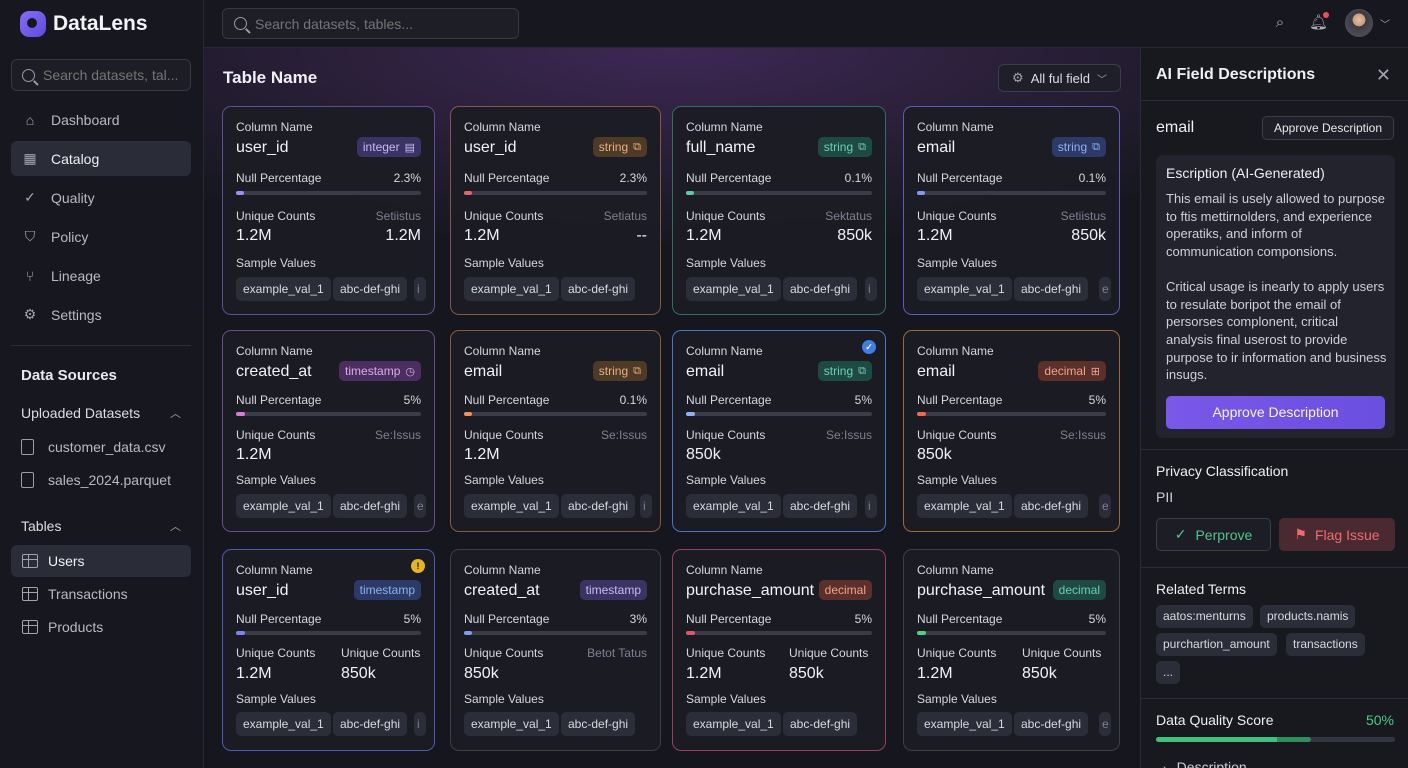  What do you see at coordinates (1059, 78) in the screenshot?
I see `field-filter-dropdown: ⚙ All ful field ﹀` at bounding box center [1059, 78].